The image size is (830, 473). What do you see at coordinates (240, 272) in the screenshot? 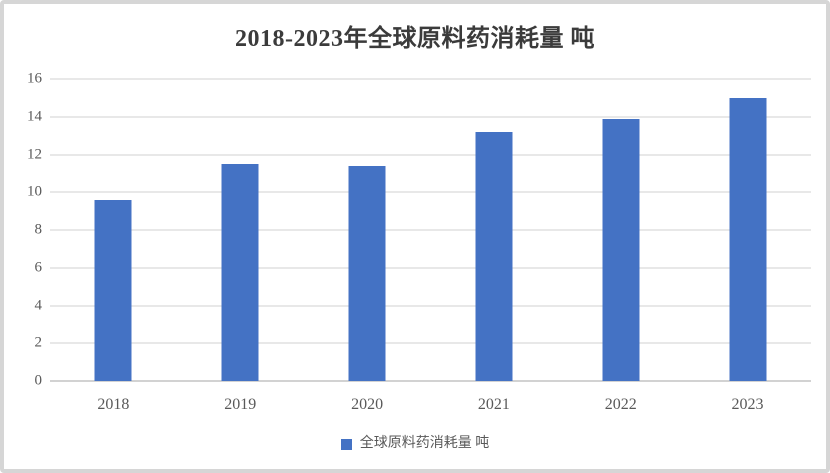
I see `bar-2019` at bounding box center [240, 272].